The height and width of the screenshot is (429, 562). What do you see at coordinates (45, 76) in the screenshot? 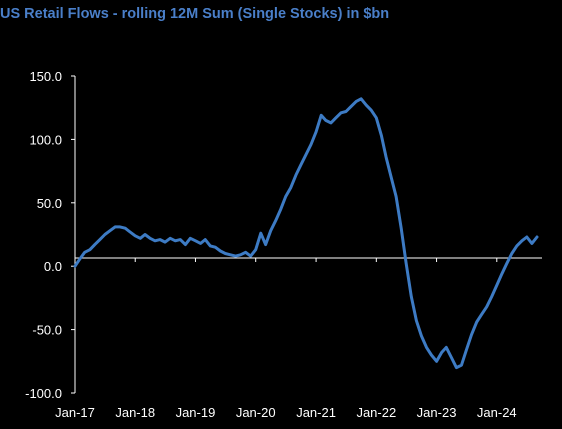
I see `y-tick-label: 150.0` at bounding box center [45, 76].